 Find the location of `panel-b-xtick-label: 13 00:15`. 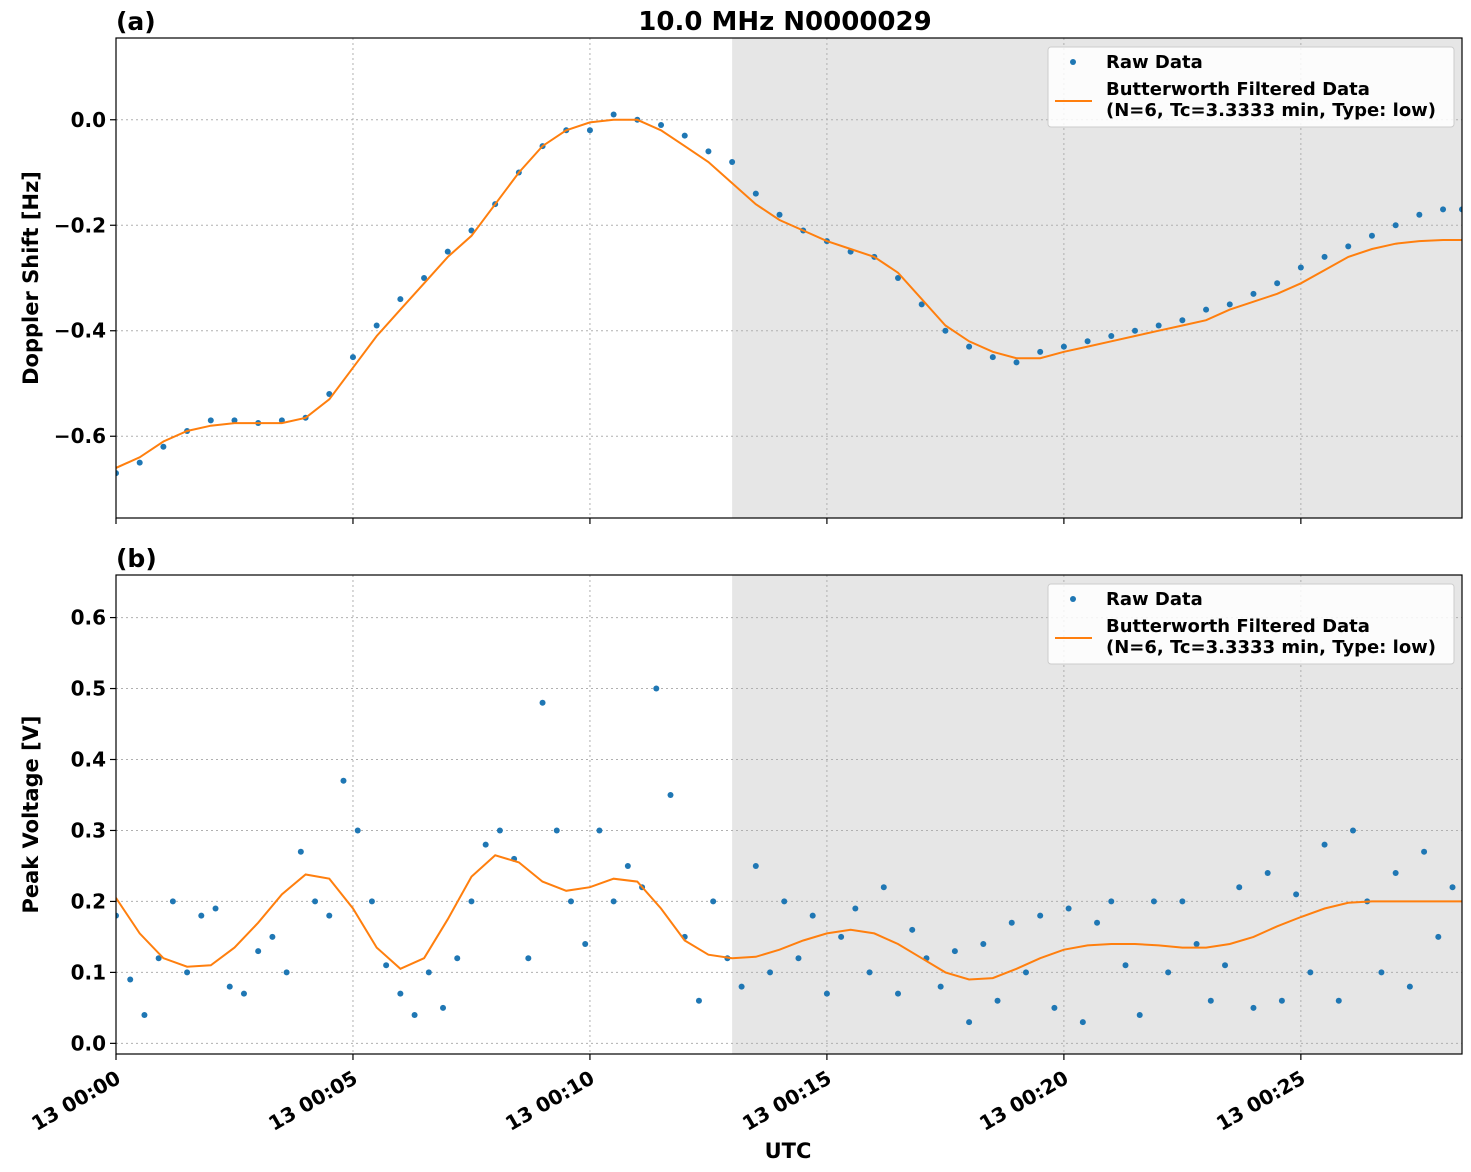

panel-b-xtick-label: 13 00:15 is located at coordinates (786, 1101).